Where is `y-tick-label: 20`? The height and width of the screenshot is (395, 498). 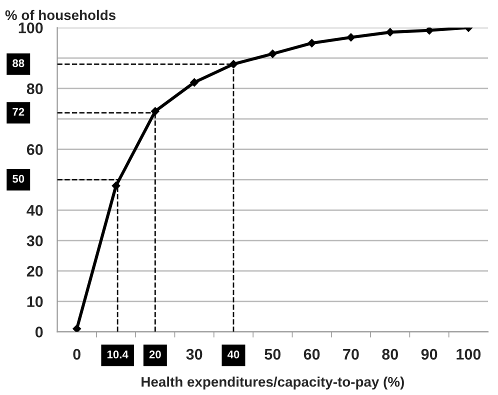 y-tick-label: 20 is located at coordinates (34, 271).